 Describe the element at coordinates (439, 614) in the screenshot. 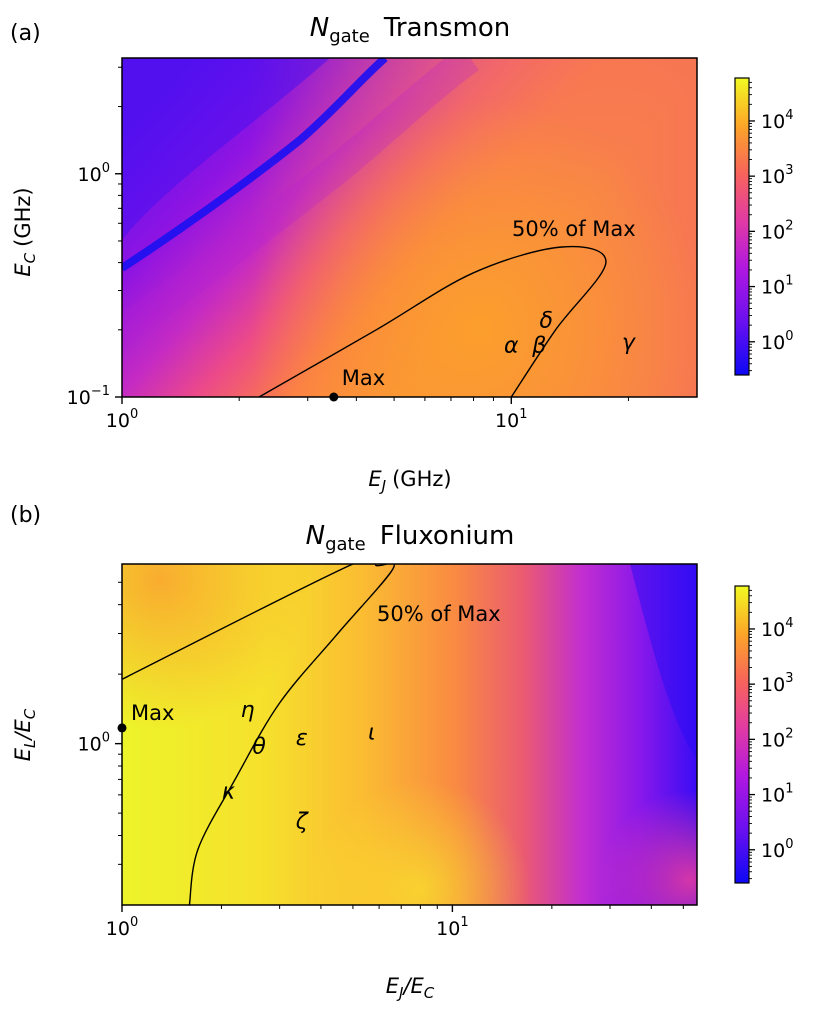

I see `panel-b-contour-label: 50% of Max` at that location.